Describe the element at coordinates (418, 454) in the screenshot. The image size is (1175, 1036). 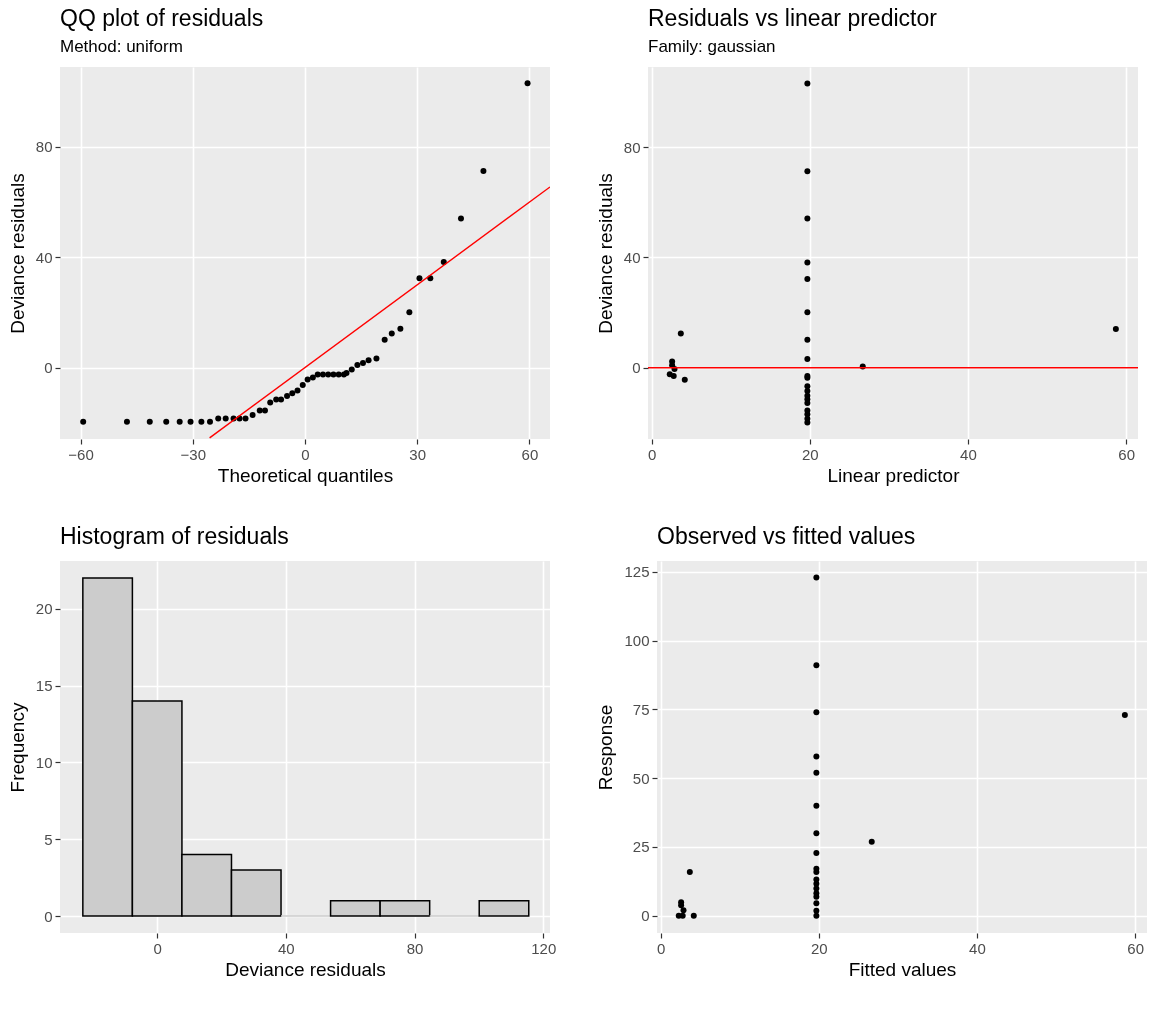
I see `x-tick-label: 30` at that location.